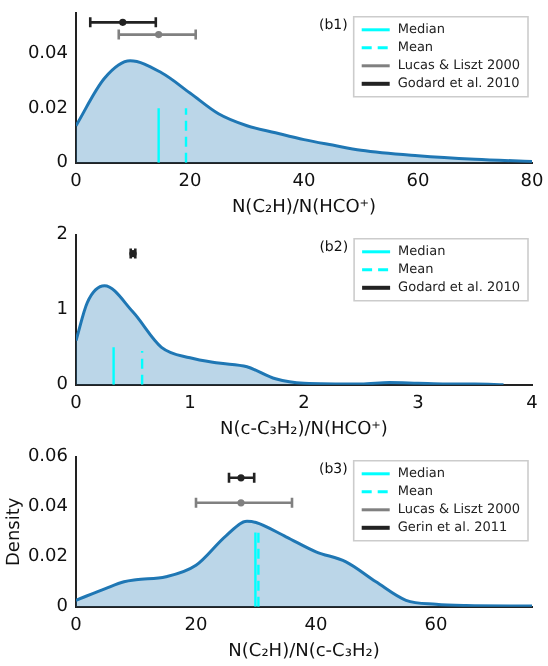 The height and width of the screenshot is (666, 548). I want to click on y-axis-title: Density, so click(15, 531).